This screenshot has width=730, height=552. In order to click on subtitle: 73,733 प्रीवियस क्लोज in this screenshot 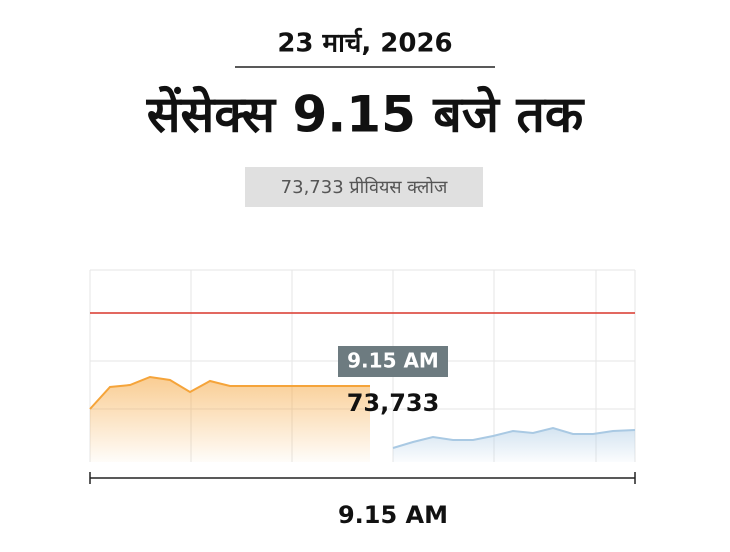, I will do `click(364, 187)`.